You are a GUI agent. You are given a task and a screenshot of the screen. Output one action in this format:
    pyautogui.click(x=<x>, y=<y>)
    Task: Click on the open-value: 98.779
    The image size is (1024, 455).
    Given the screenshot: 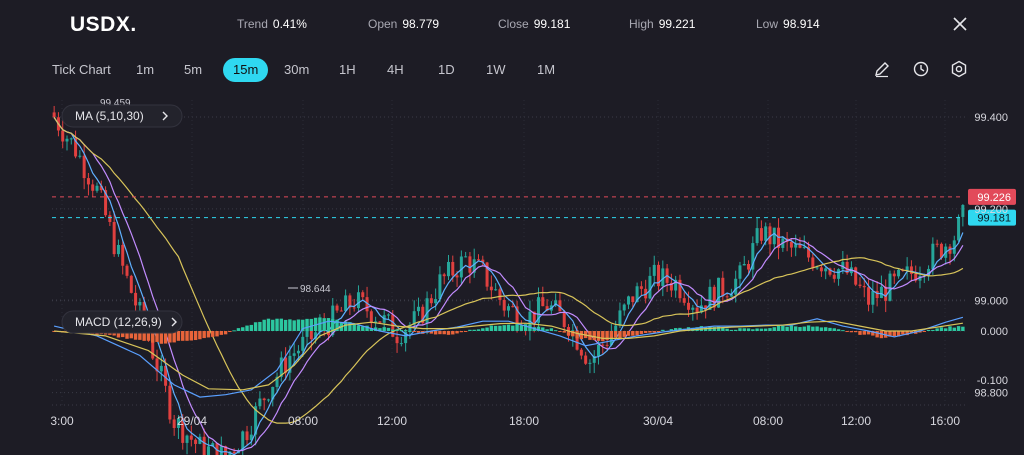 What is the action you would take?
    pyautogui.click(x=421, y=24)
    